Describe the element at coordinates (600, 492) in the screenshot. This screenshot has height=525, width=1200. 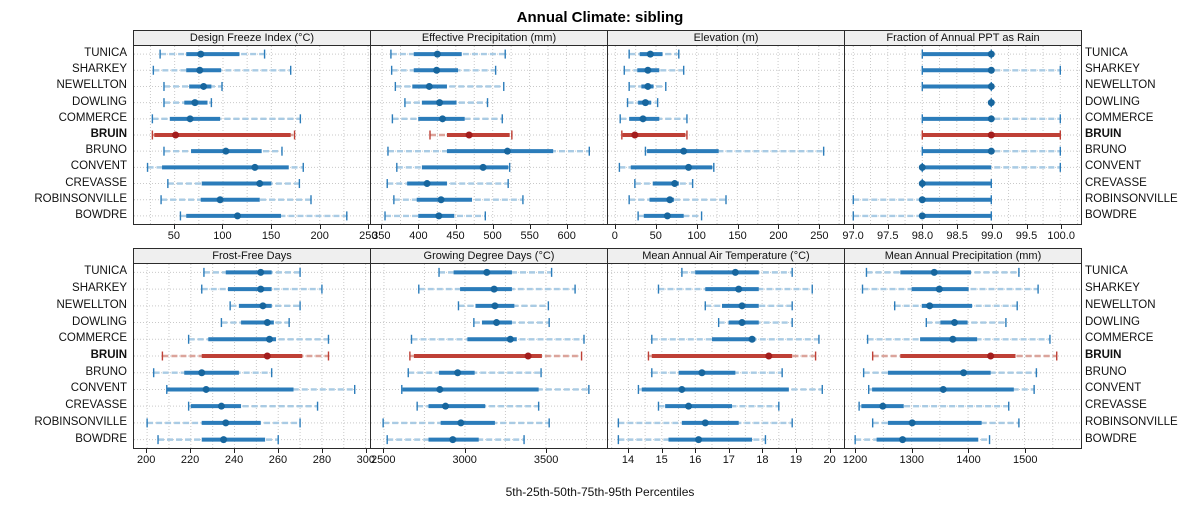
I see `figure-caption: 5th-25th-50th-75th-95th Percentiles` at that location.